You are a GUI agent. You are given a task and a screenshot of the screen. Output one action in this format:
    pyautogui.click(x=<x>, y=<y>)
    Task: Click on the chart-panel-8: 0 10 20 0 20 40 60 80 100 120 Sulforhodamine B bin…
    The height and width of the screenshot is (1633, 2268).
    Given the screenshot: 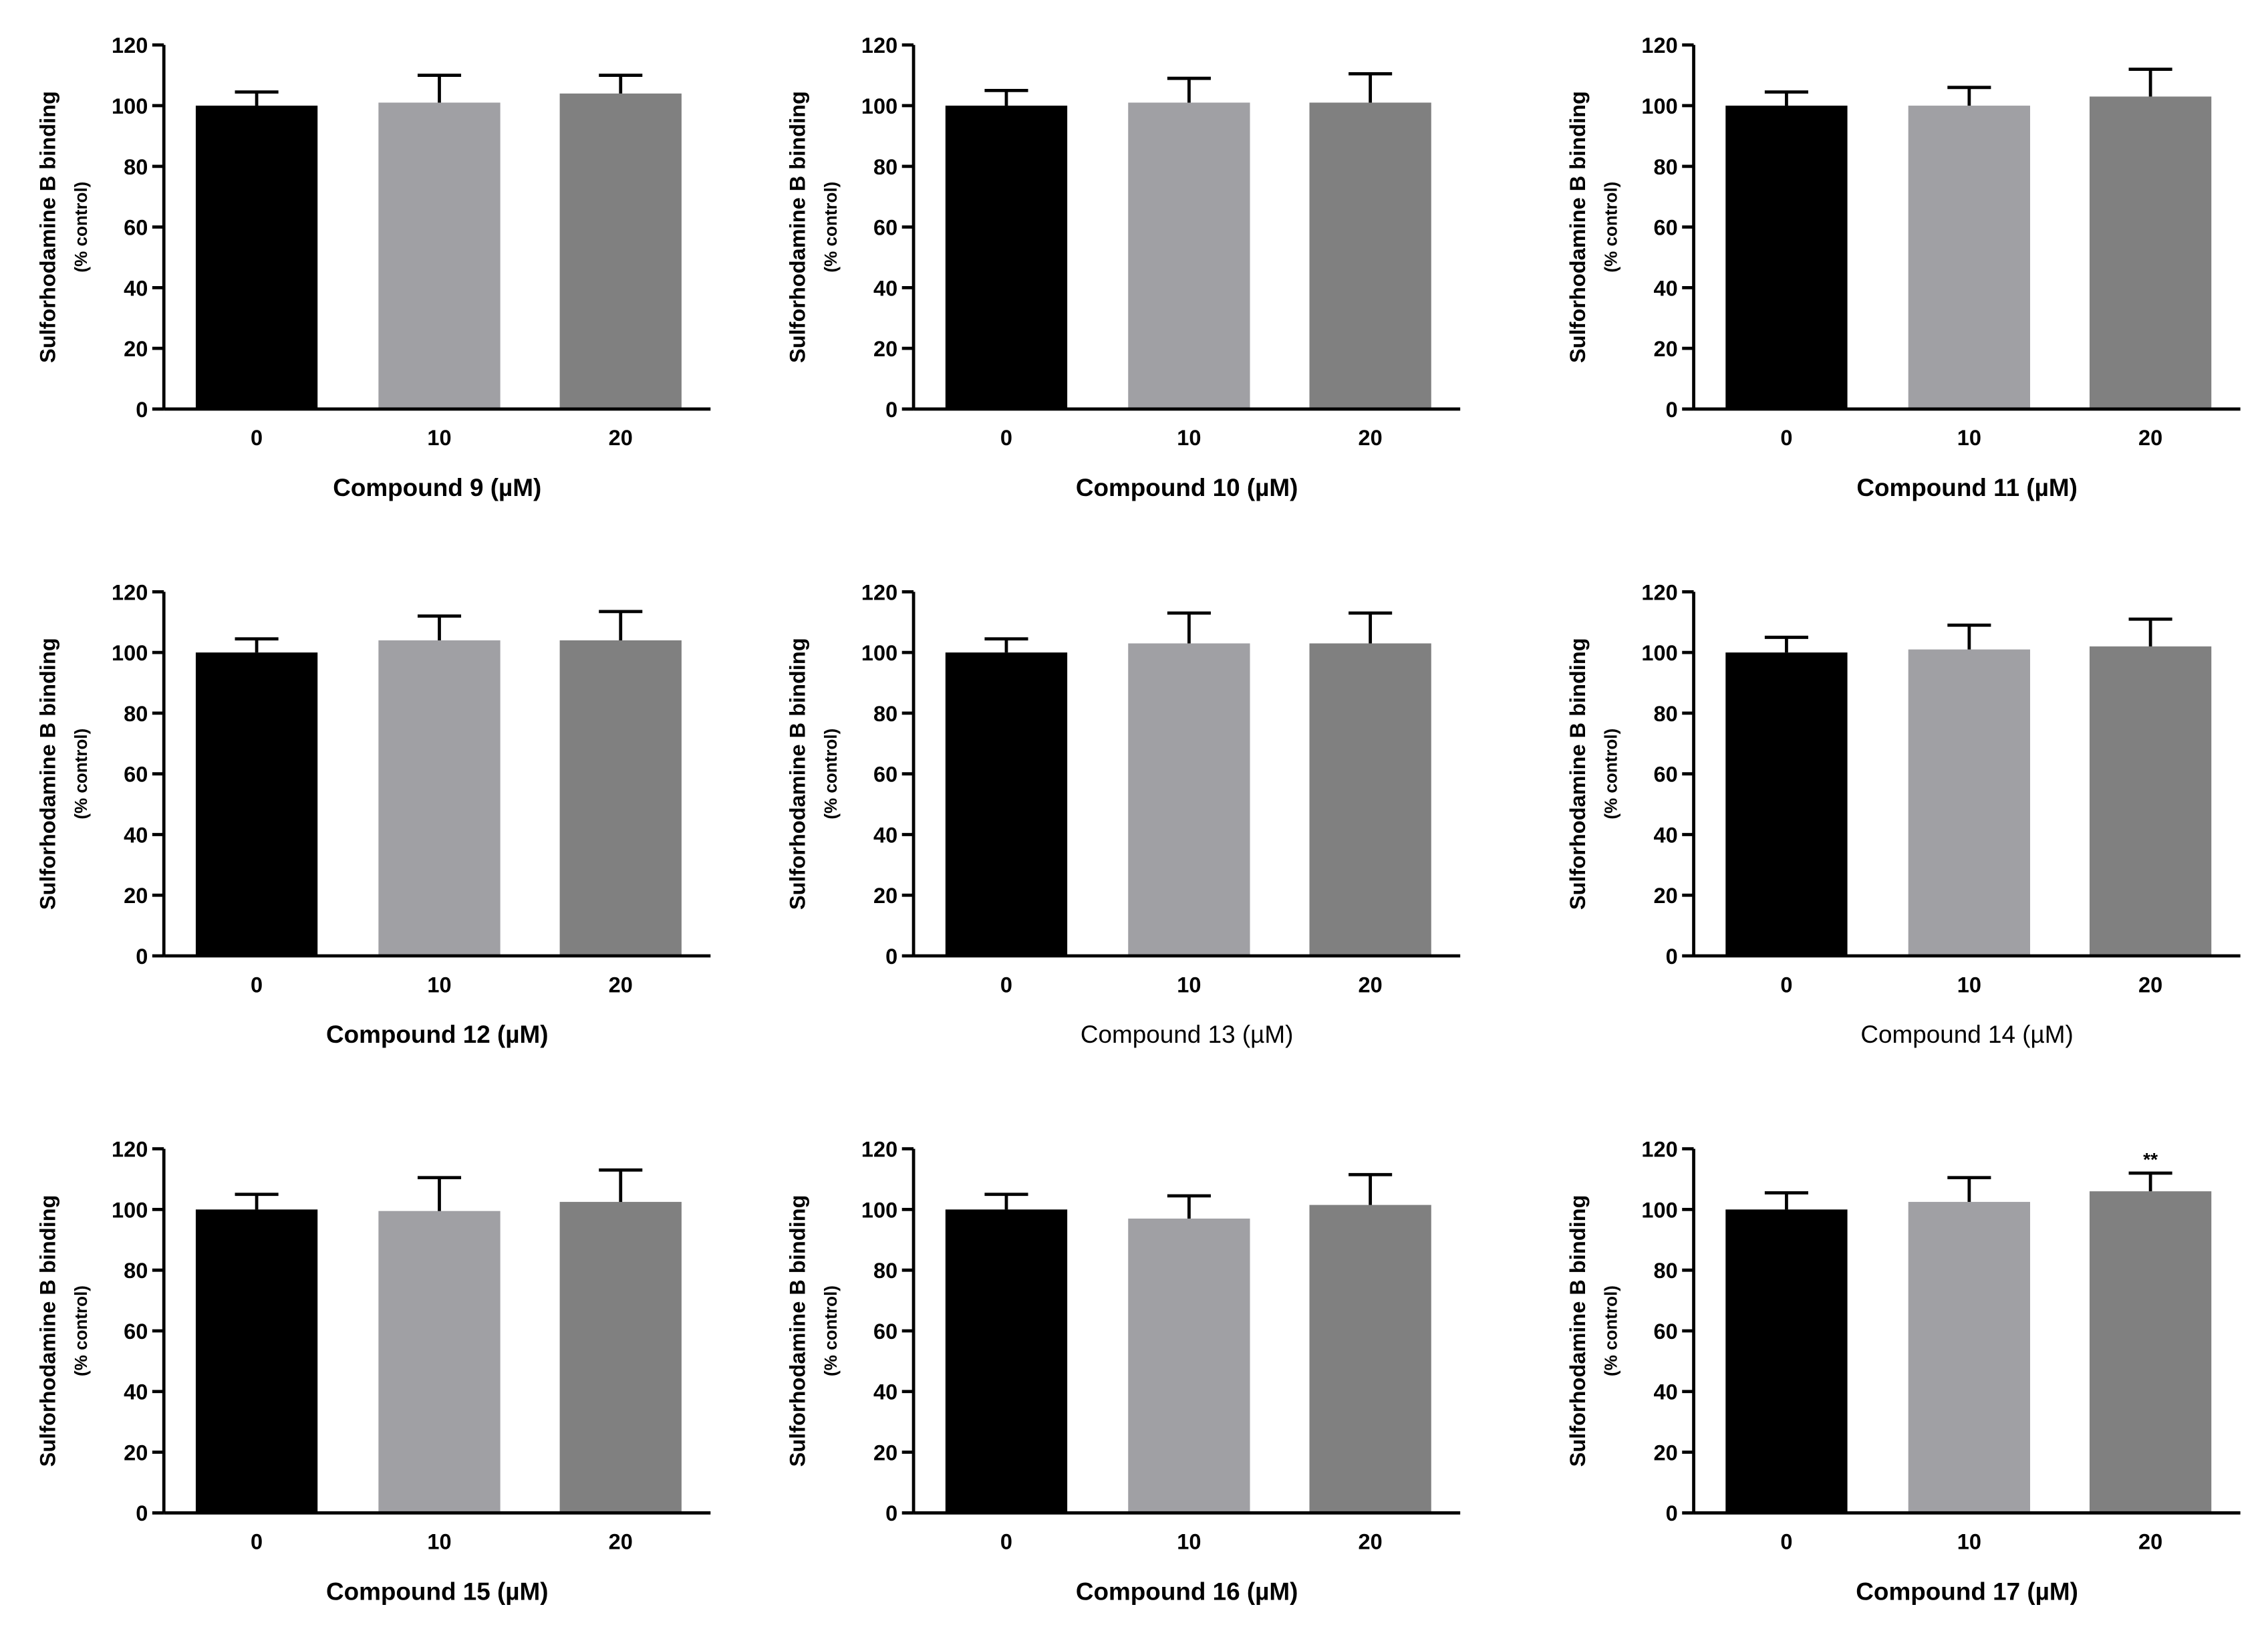 What is the action you would take?
    pyautogui.click(x=1123, y=1372)
    